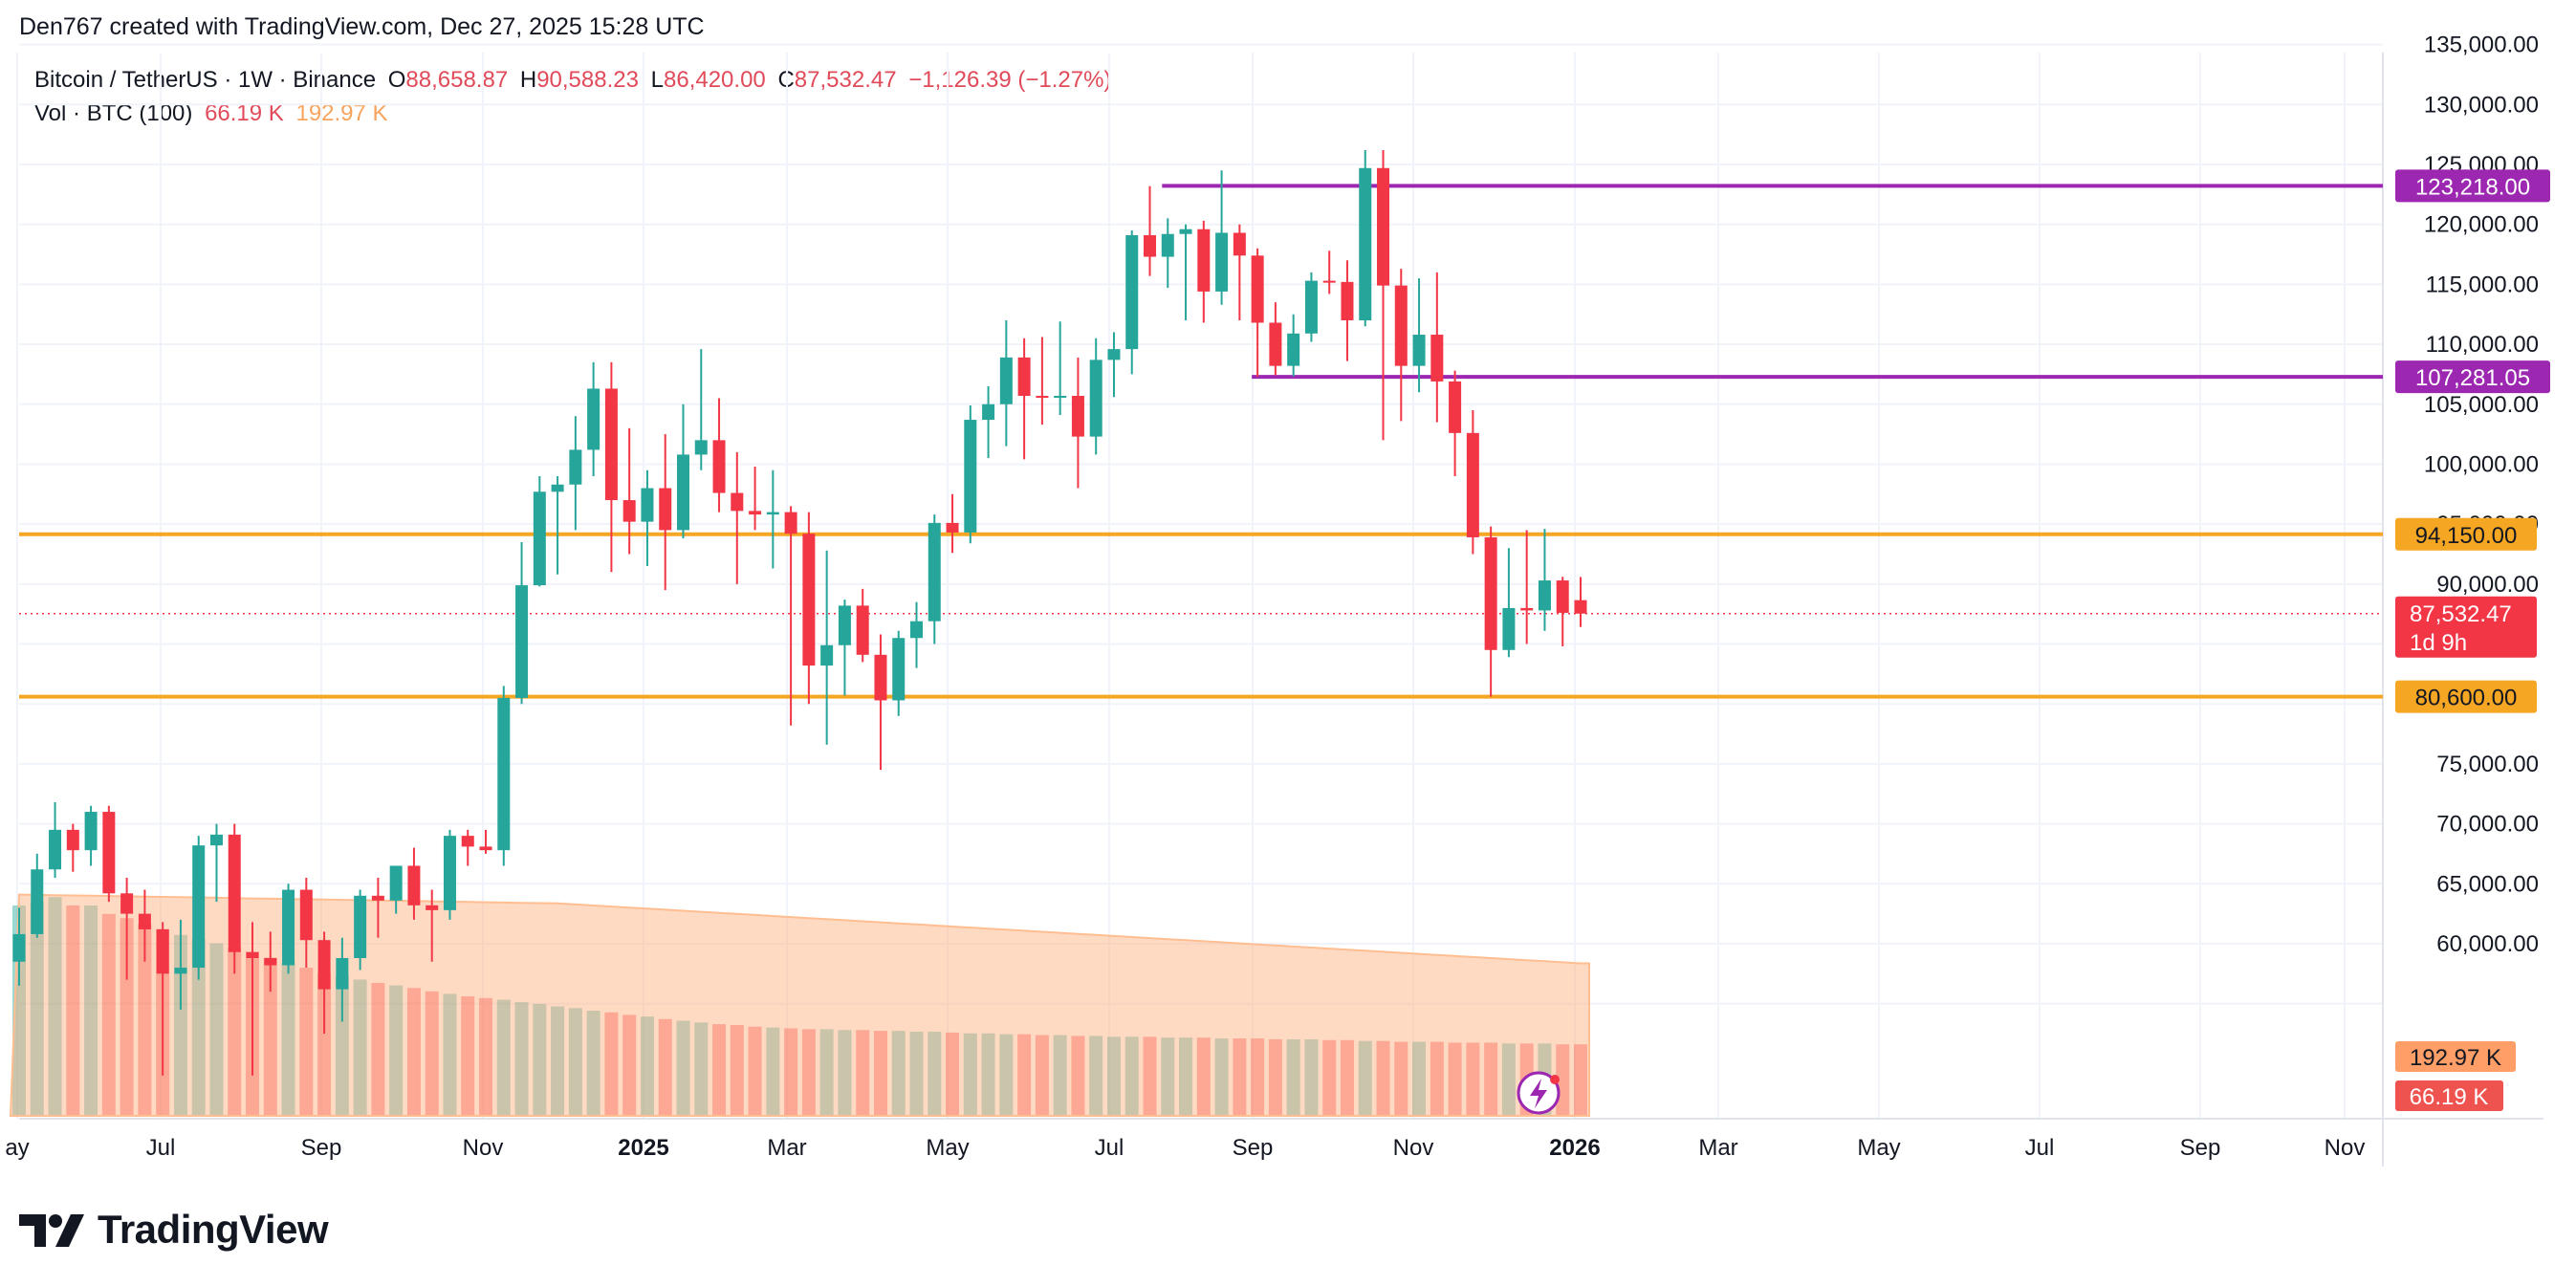 The height and width of the screenshot is (1287, 2576). I want to click on symbol-name: Bitcoin / TetherUS · 1W · Binance, so click(205, 80).